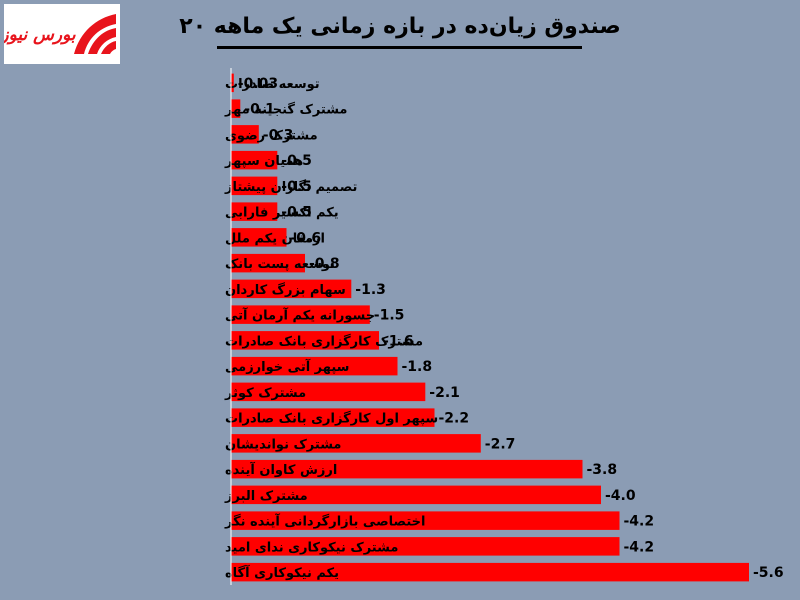  Describe the element at coordinates (399, 47) in the screenshot. I see `title-underline` at that location.